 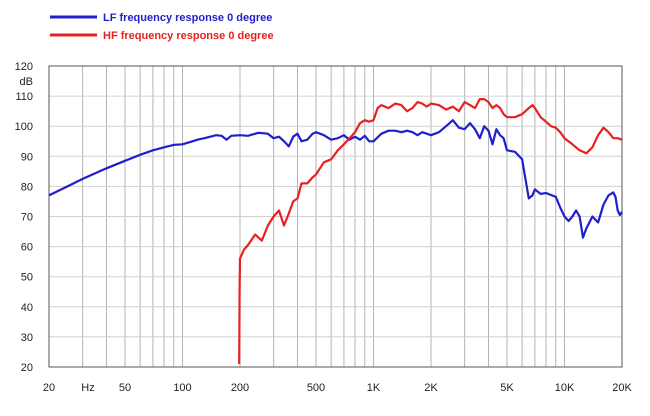 What do you see at coordinates (240, 388) in the screenshot?
I see `x-tick-label: 200` at bounding box center [240, 388].